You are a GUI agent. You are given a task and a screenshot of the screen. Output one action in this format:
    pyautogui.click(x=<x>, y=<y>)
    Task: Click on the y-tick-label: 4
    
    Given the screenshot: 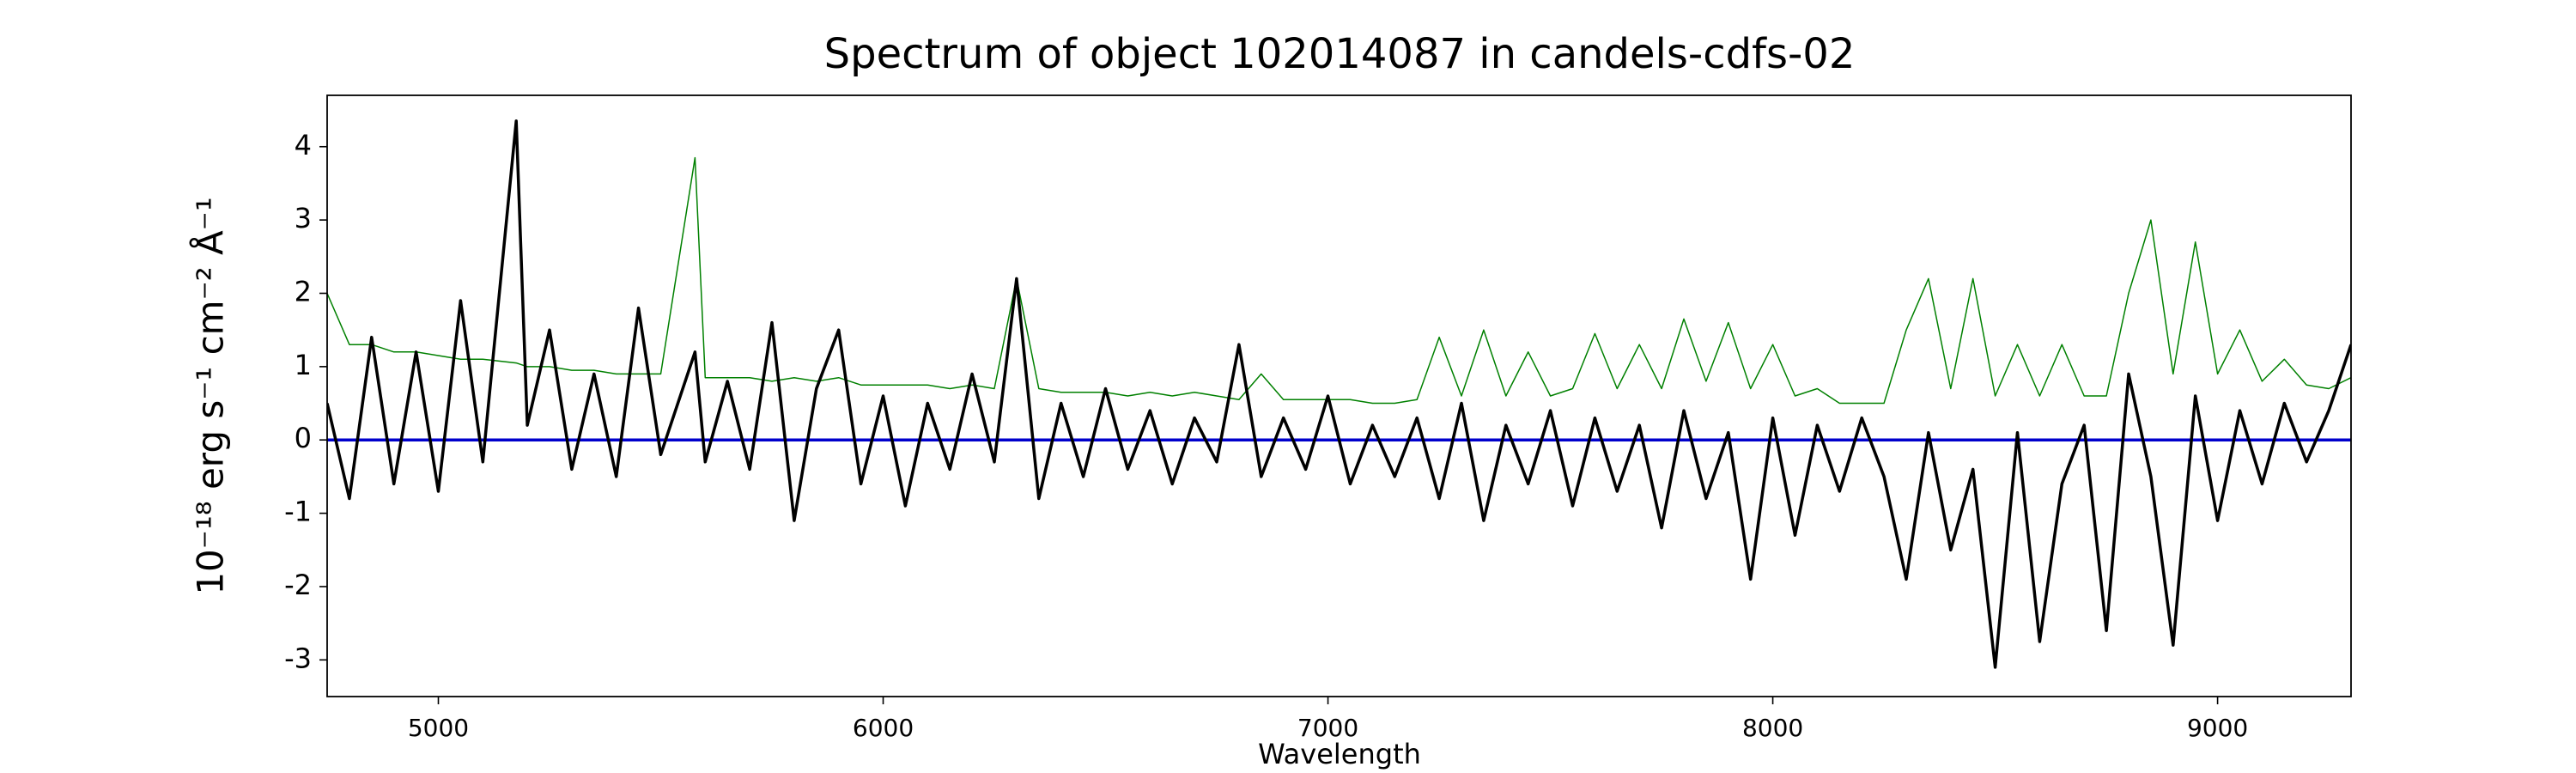 What is the action you would take?
    pyautogui.click(x=303, y=145)
    